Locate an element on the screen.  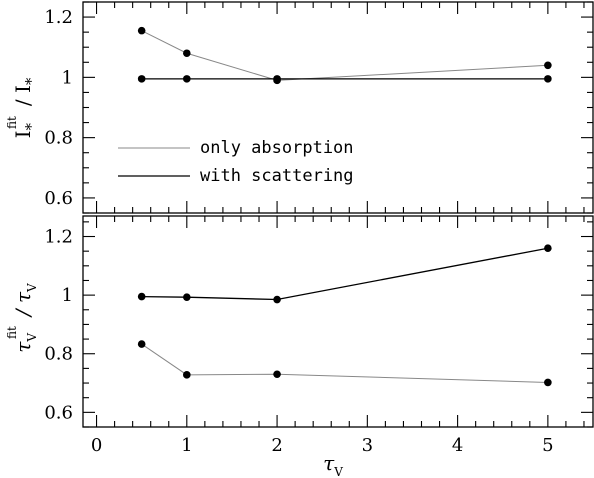
top-ylabel-fit: fit is located at coordinates (12, 122).